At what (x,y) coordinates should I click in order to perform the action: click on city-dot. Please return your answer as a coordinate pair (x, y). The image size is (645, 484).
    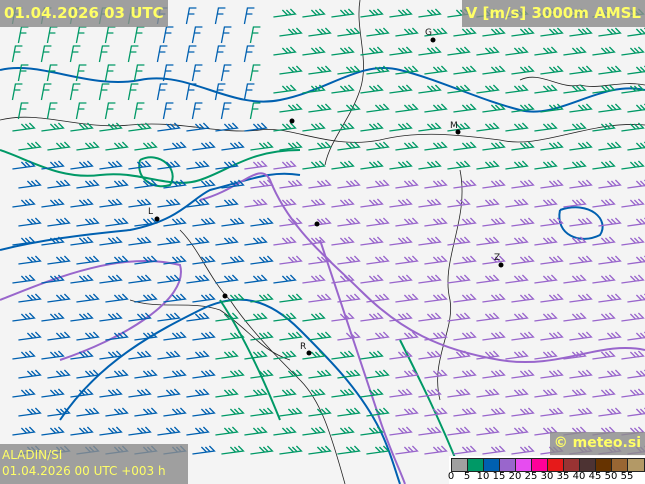
    Looking at the image, I should click on (317, 224).